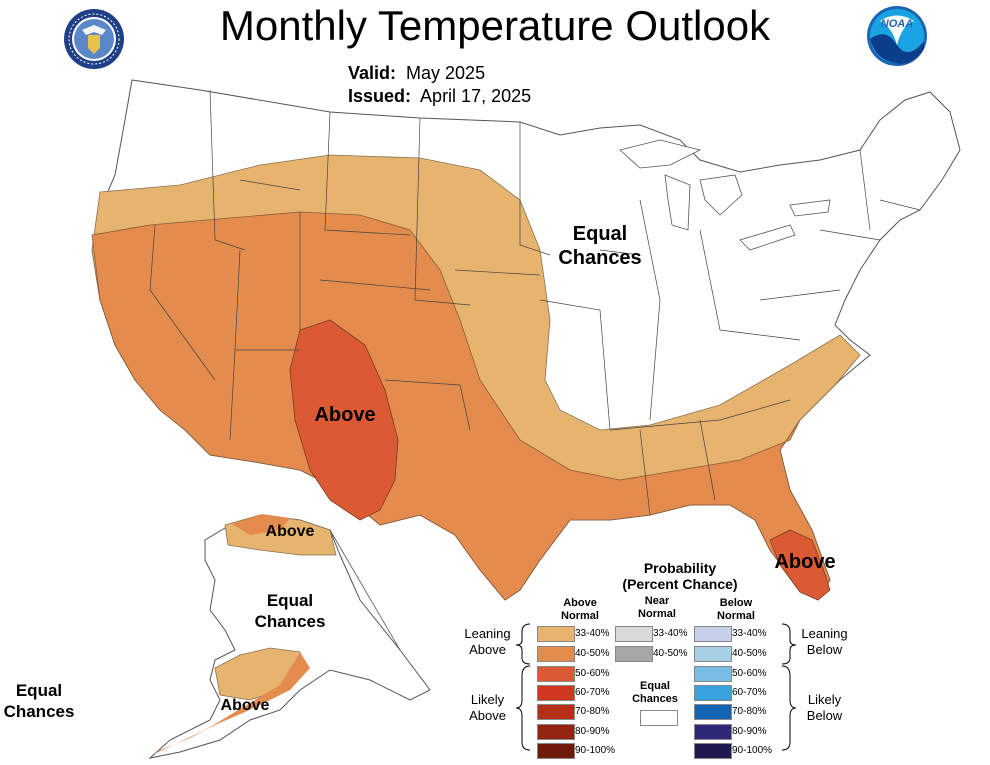  What do you see at coordinates (657, 601) in the screenshot?
I see `col-header-line: Near` at bounding box center [657, 601].